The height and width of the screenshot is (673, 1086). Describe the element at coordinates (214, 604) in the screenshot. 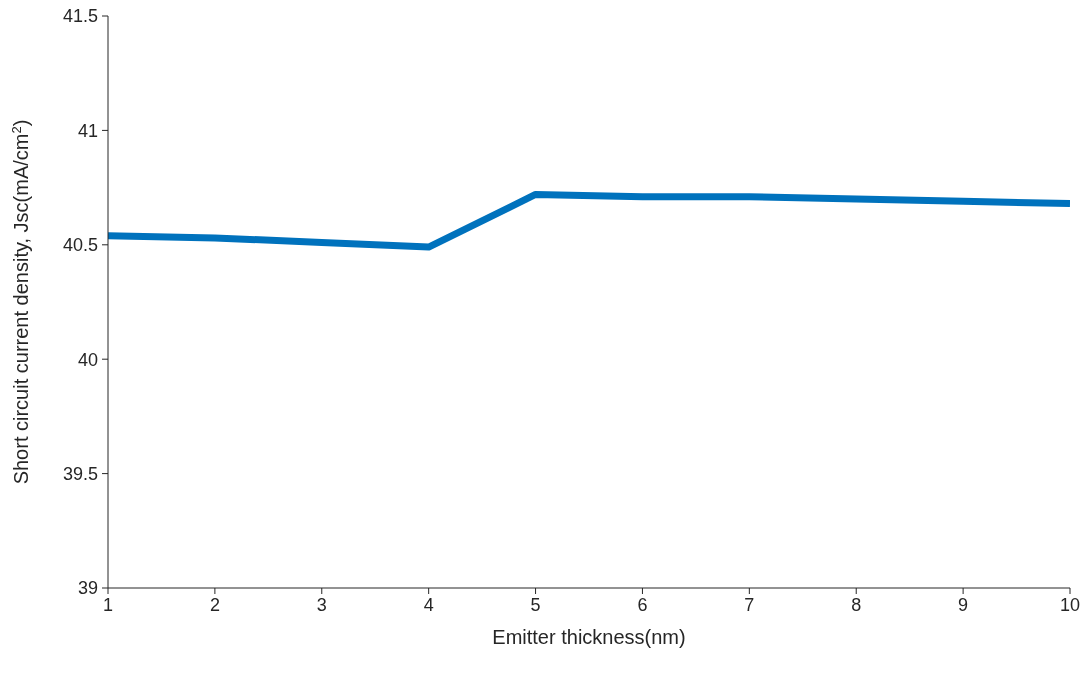

I see `x-tick-label: 2` at that location.